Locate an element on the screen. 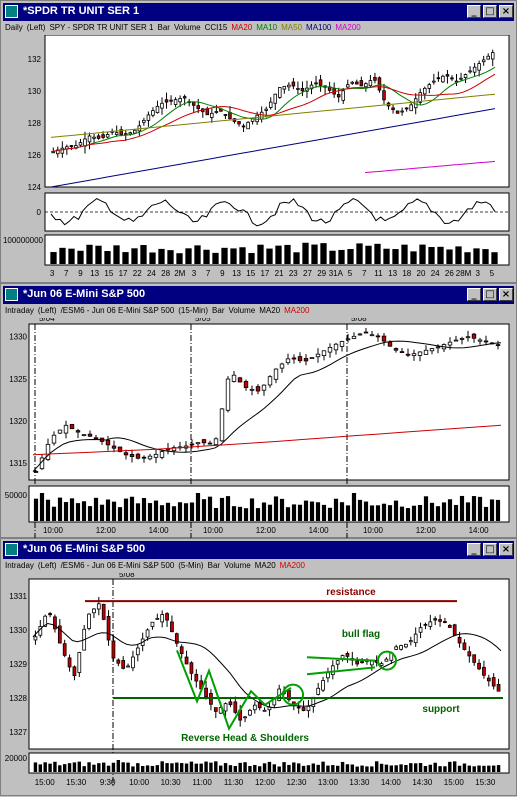  x-tick-label: 11:30 is located at coordinates (234, 782).